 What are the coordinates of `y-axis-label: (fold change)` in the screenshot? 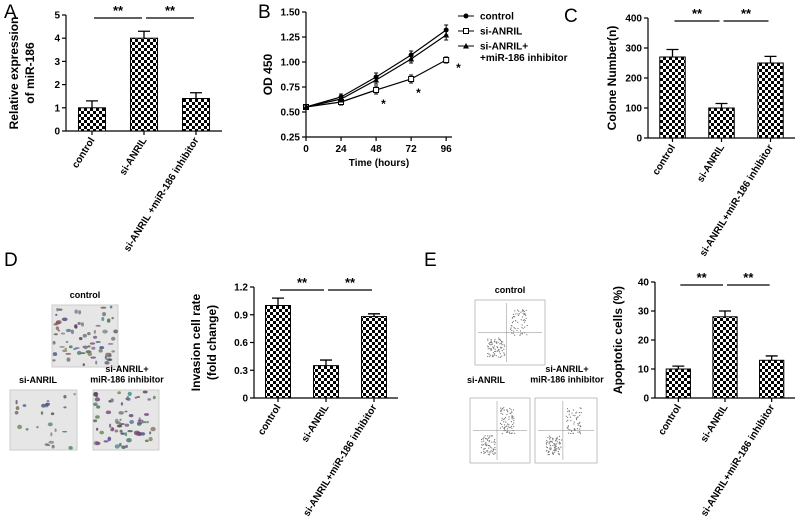 It's located at (212, 342).